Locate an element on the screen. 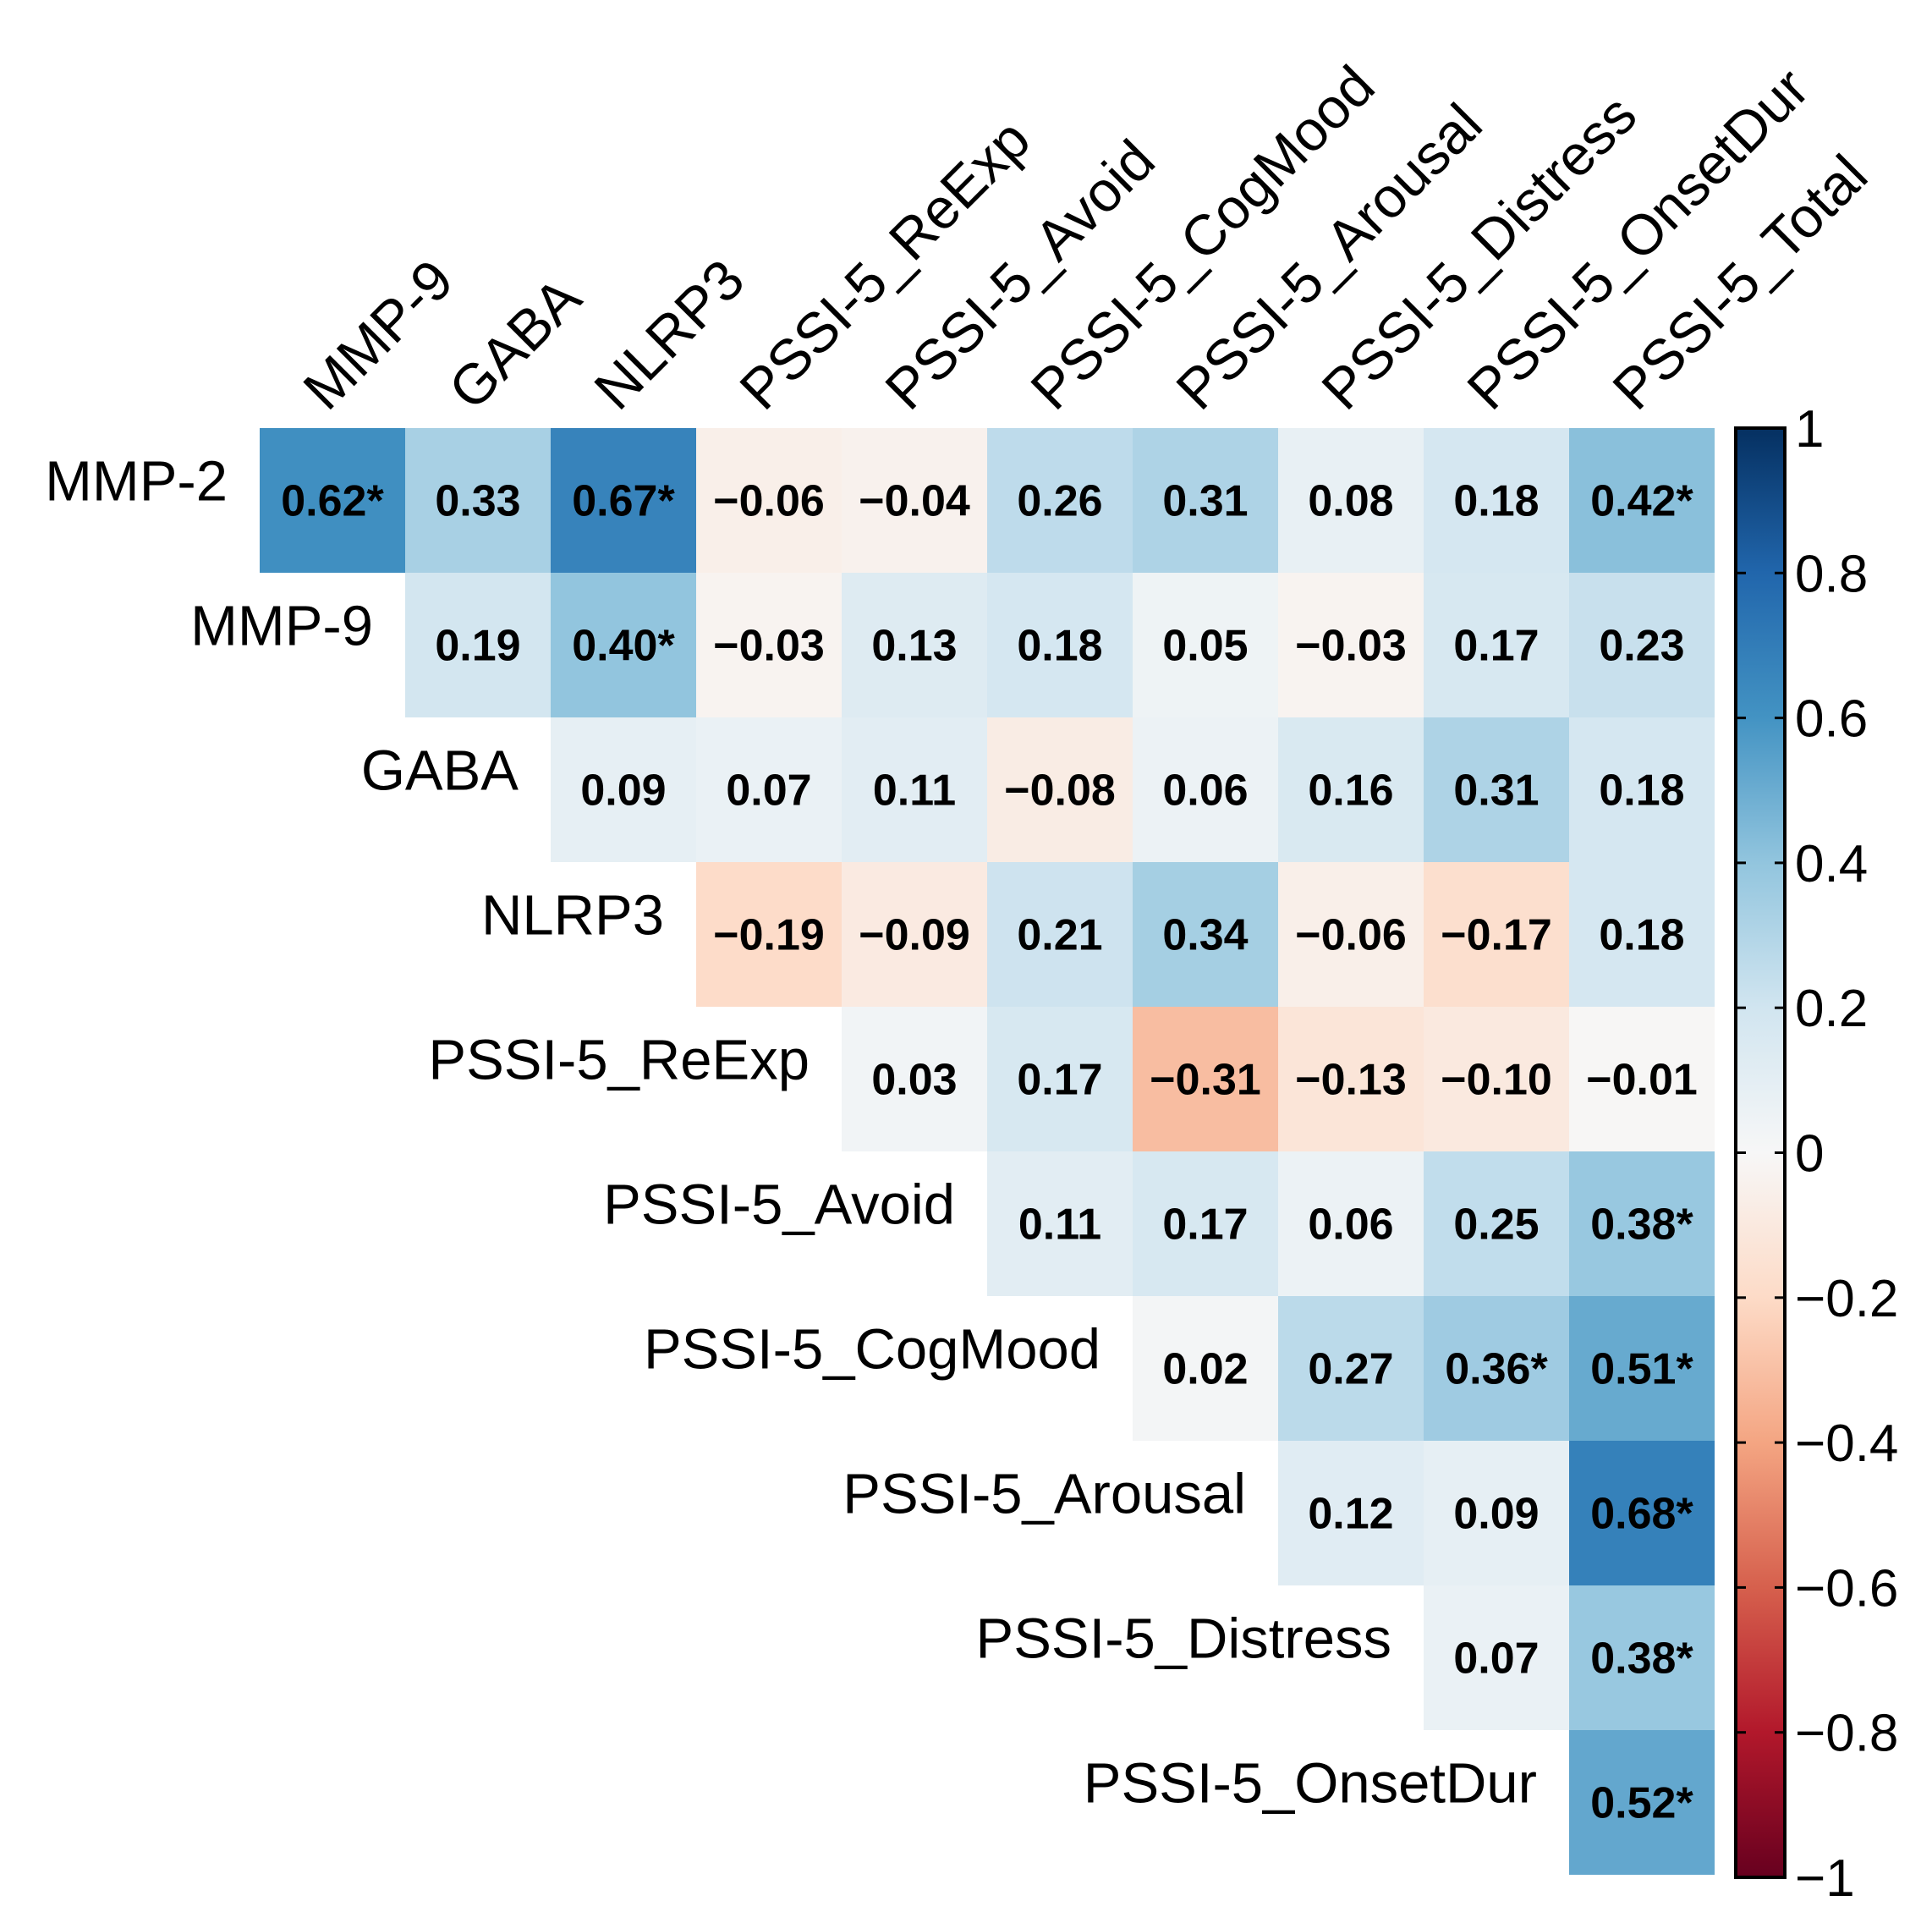  cell-label-pssi-5-avoid-pssi-5-distress: 0.06 is located at coordinates (1351, 1225).